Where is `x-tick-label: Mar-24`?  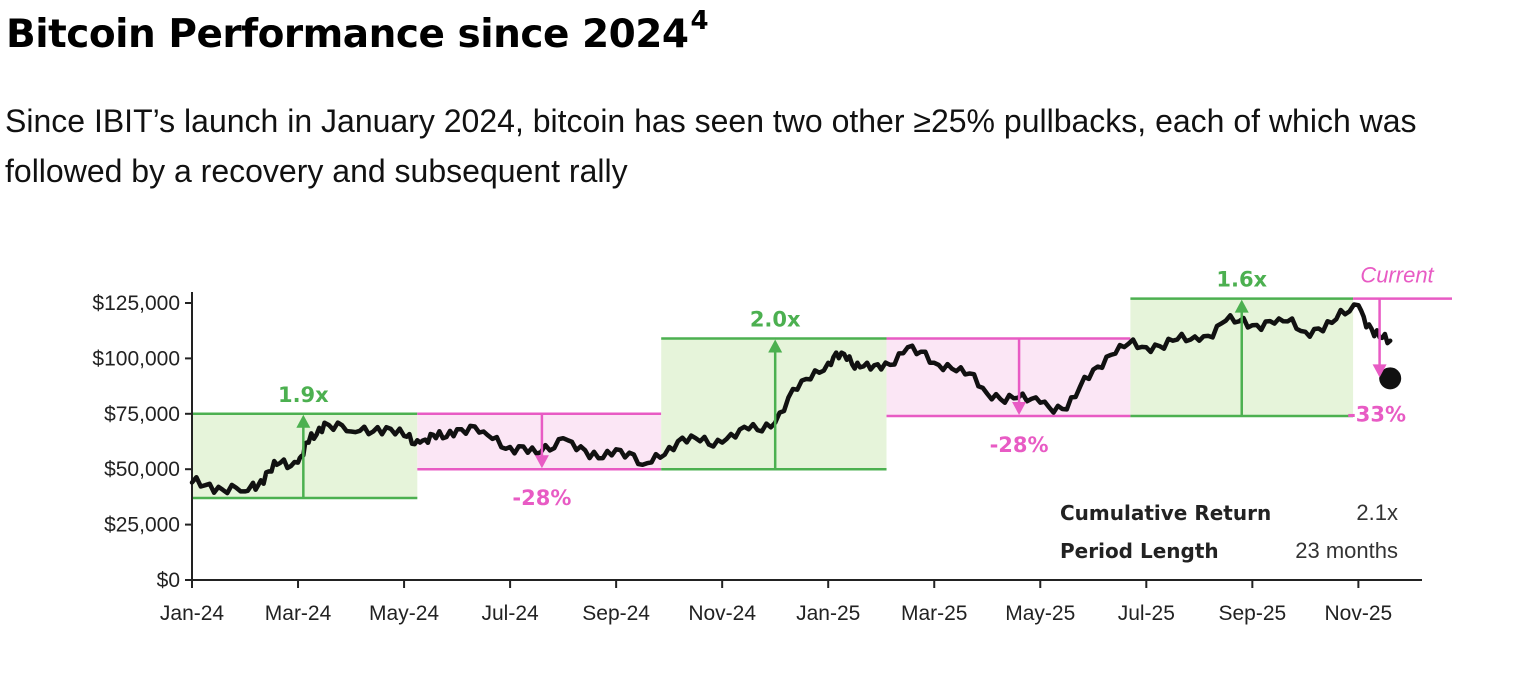
x-tick-label: Mar-24 is located at coordinates (298, 613).